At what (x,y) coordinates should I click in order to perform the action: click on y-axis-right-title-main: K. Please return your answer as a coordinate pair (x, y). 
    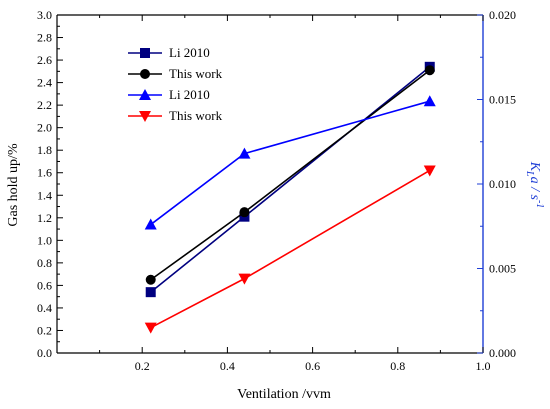
    Looking at the image, I should click on (534, 166).